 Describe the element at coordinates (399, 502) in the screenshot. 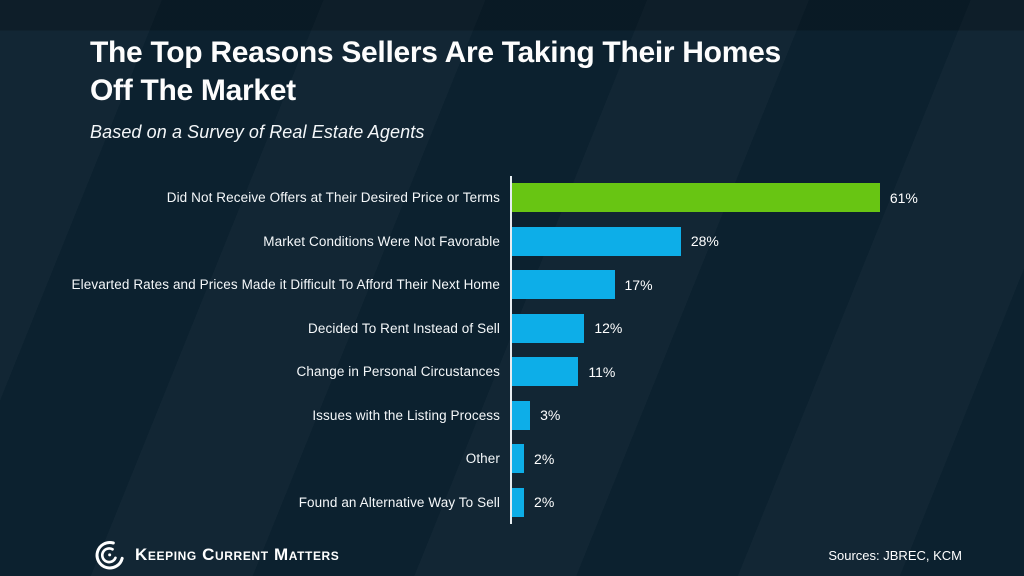

I see `category-label: Found an Alternative Way To Sell` at that location.